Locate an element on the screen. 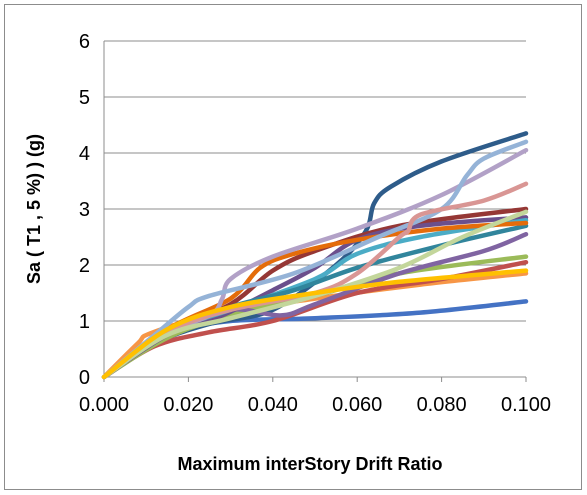 Image resolution: width=587 pixels, height=495 pixels. x-tick-label: 0.000 is located at coordinates (104, 405).